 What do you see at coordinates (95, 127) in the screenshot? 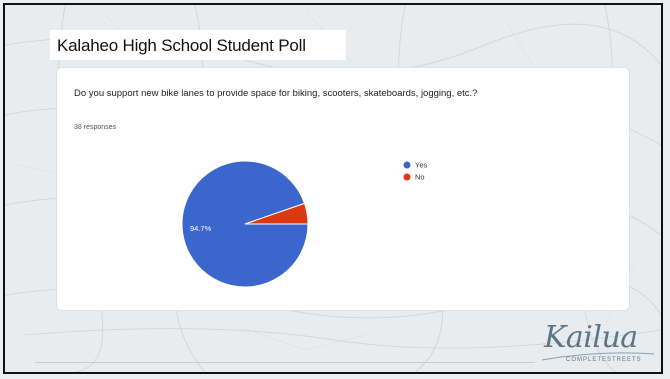
I see `response-count: 38 responses` at bounding box center [95, 127].